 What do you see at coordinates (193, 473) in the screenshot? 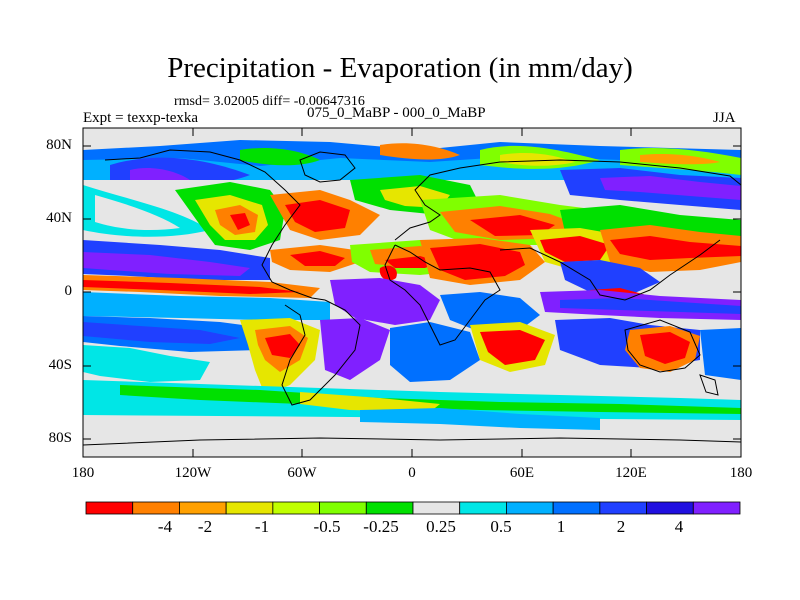
I see `lon-label-120w: 120W` at bounding box center [193, 473].